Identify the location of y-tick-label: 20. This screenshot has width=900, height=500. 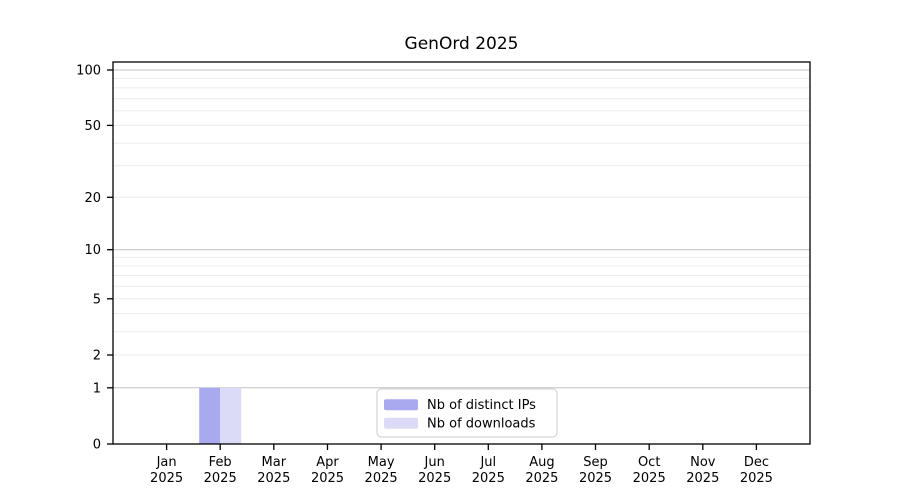
(92, 198).